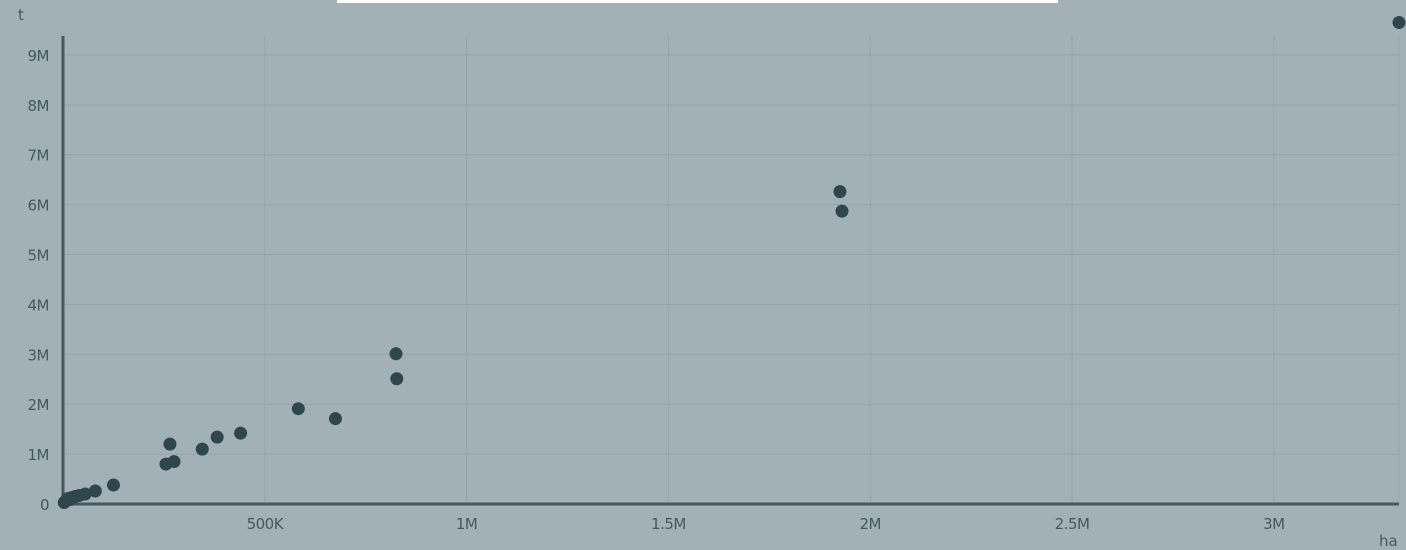  What do you see at coordinates (44, 505) in the screenshot?
I see `y-tick-label: 0` at bounding box center [44, 505].